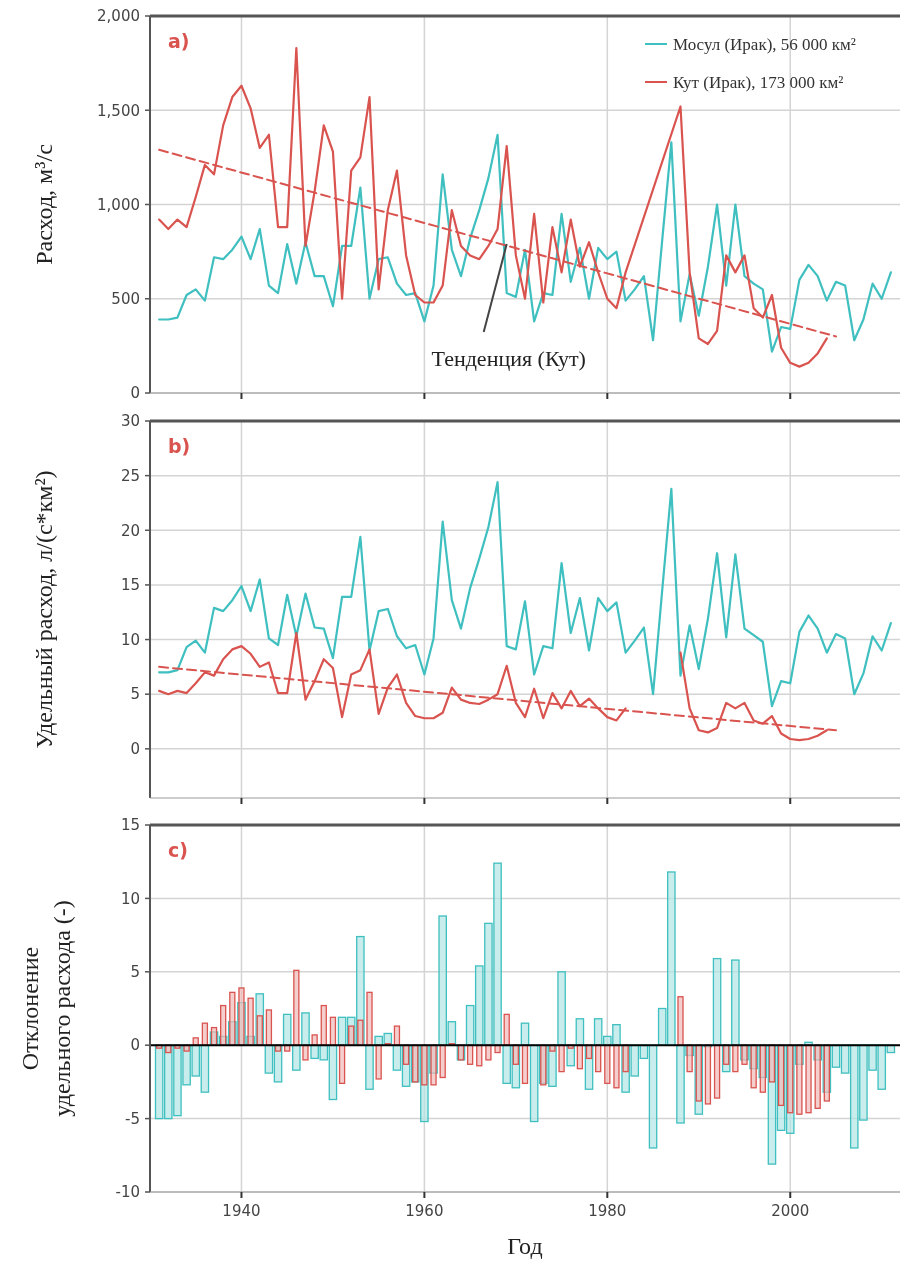  What do you see at coordinates (132, 1118) in the screenshot?
I see `y-tick-label: -5` at bounding box center [132, 1118].